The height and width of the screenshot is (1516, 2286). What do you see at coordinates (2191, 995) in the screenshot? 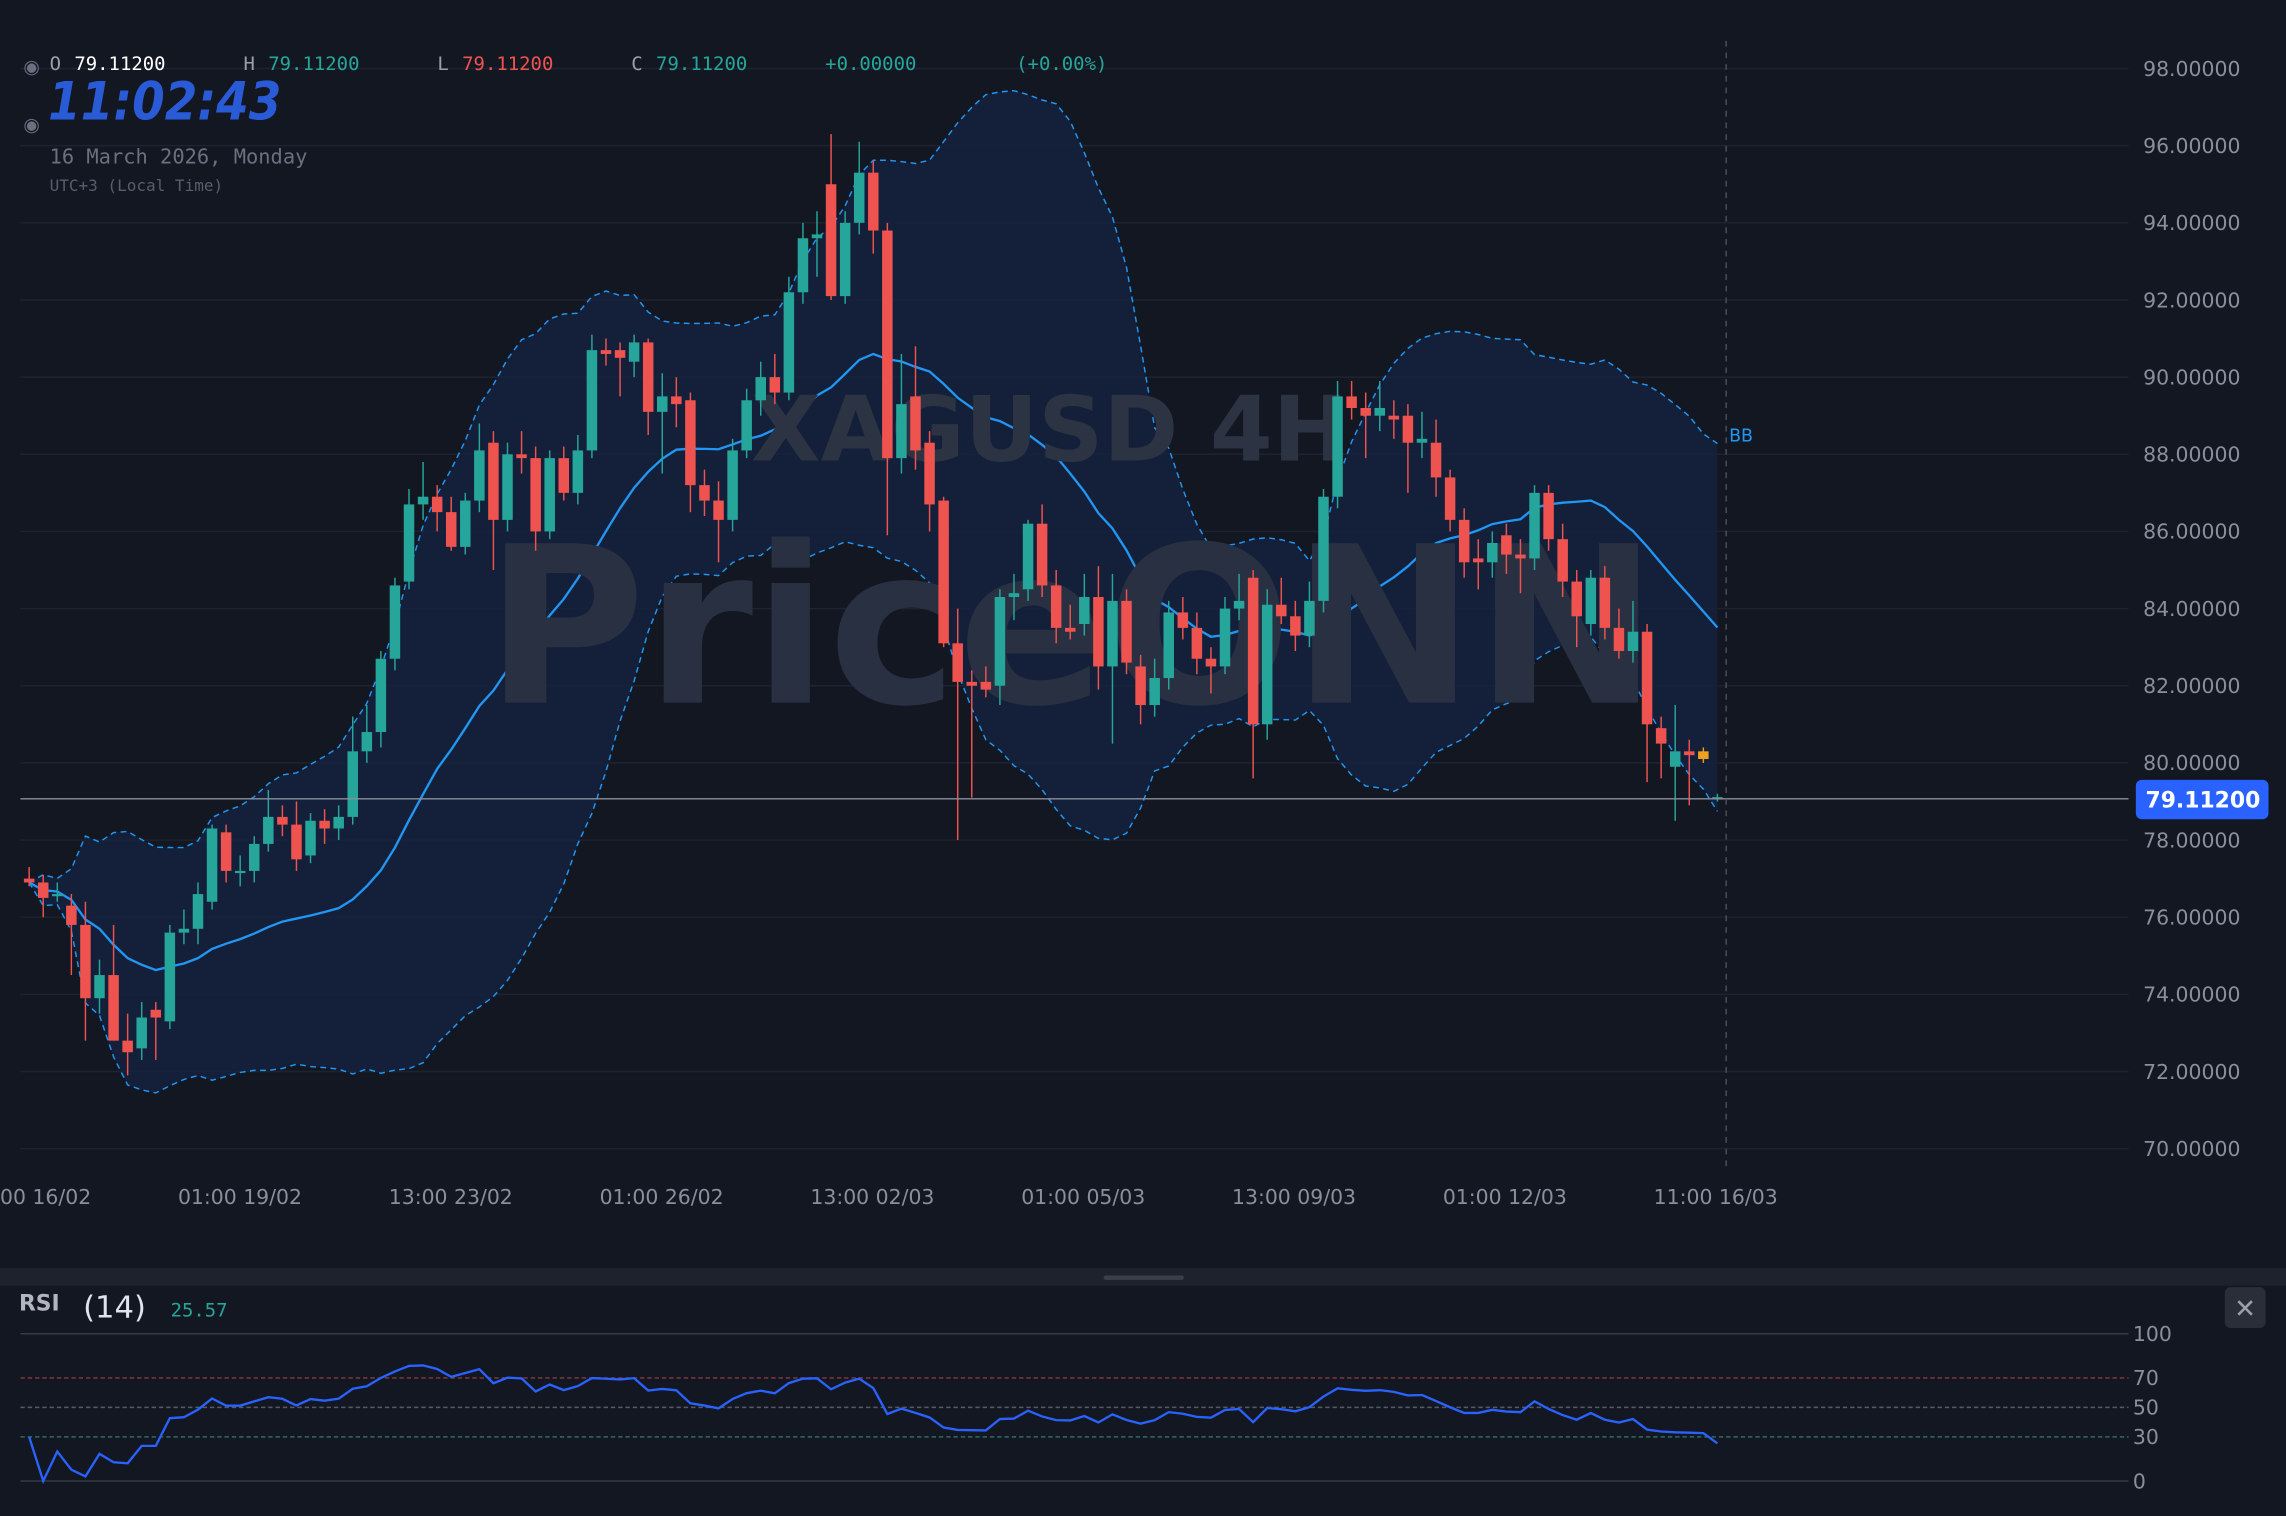
I see `price-tick-label: 74.00000` at bounding box center [2191, 995].